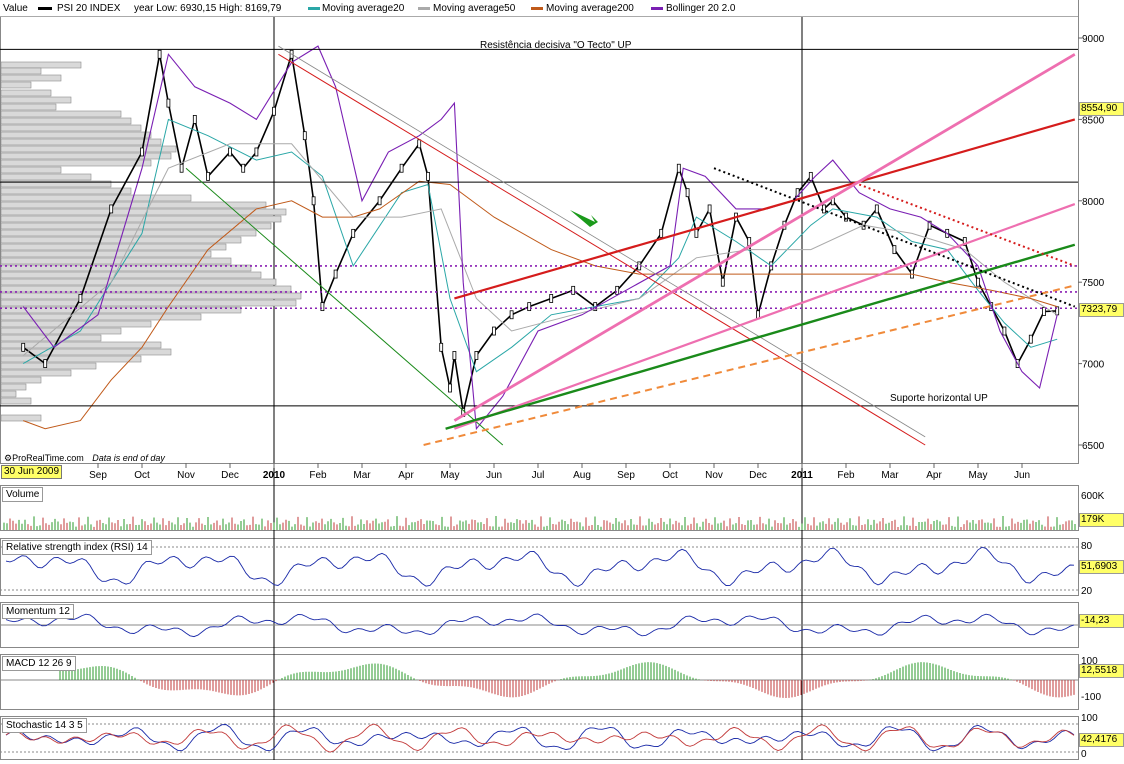 Image resolution: width=1124 pixels, height=764 pixels. Describe the element at coordinates (1093, 202) in the screenshot. I see `y-tick-label: 8000` at that location.